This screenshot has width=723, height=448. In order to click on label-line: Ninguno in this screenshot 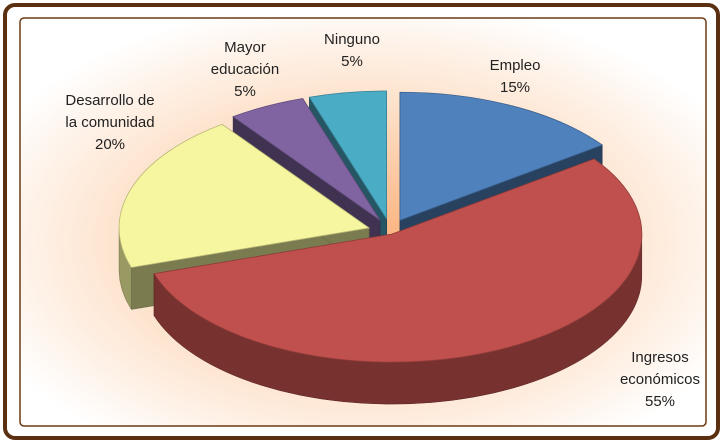, I will do `click(352, 39)`.